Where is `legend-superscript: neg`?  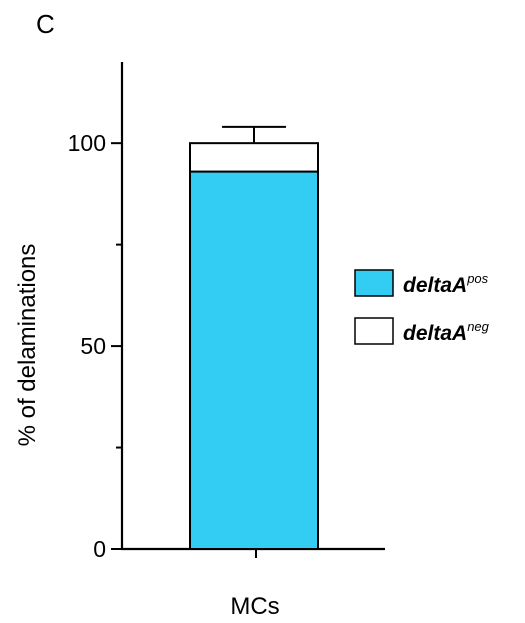
legend-superscript: neg is located at coordinates (478, 326).